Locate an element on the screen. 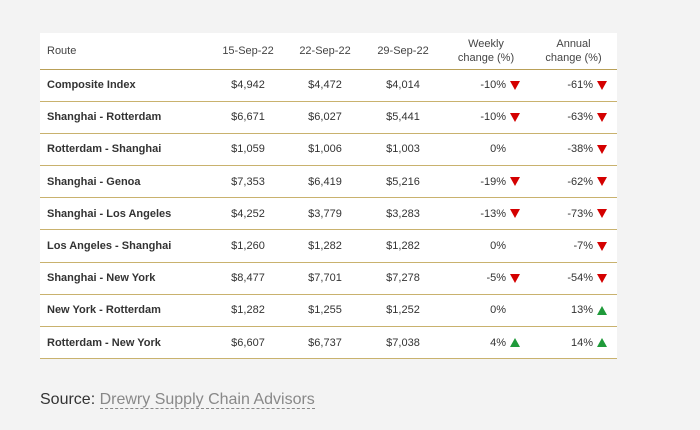  weekly-change-cell: 4% is located at coordinates (486, 343).